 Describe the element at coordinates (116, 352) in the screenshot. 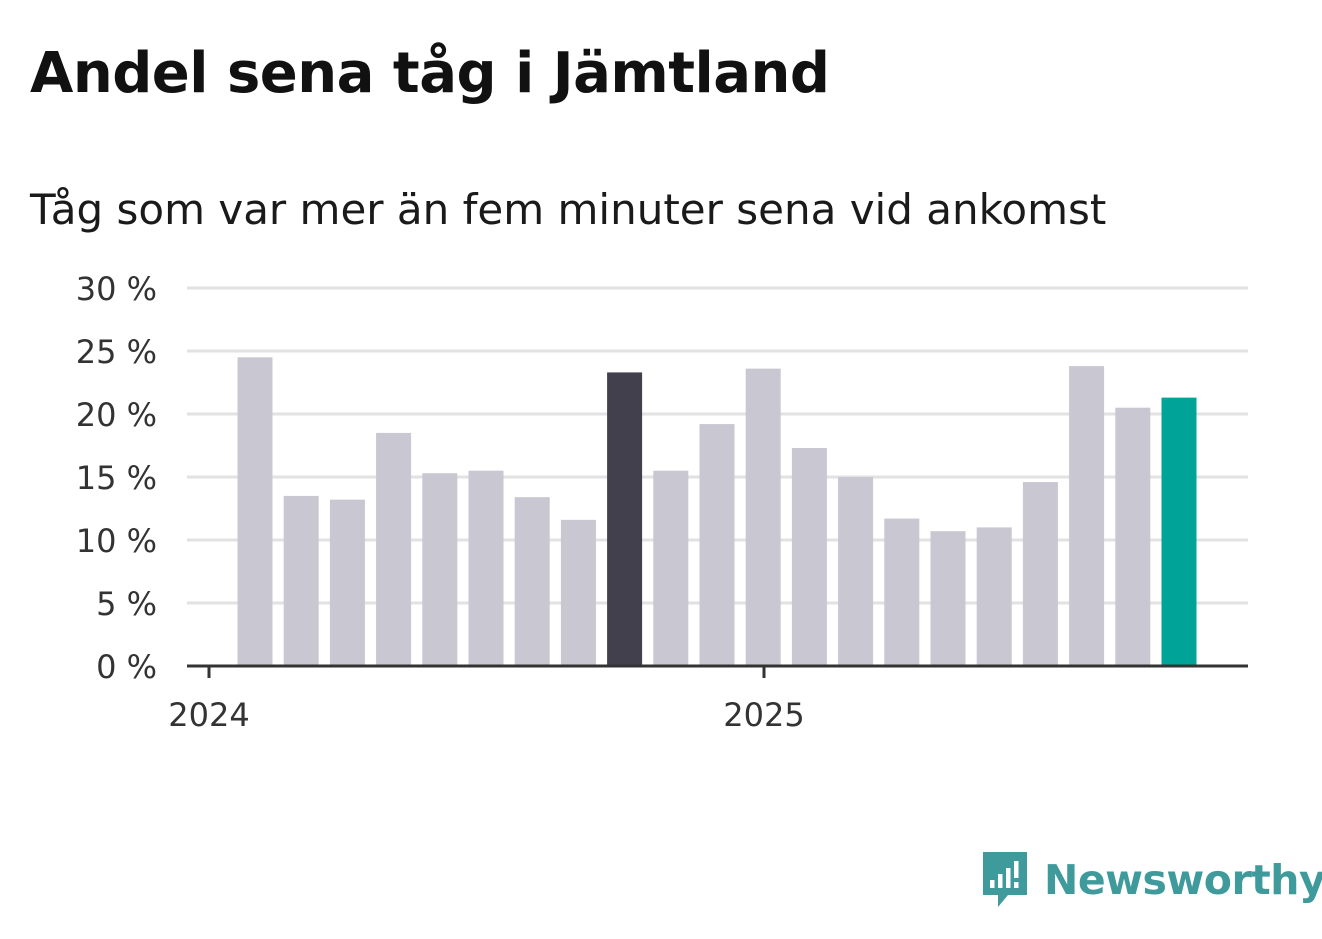

I see `y-tick-label: 25 %` at that location.